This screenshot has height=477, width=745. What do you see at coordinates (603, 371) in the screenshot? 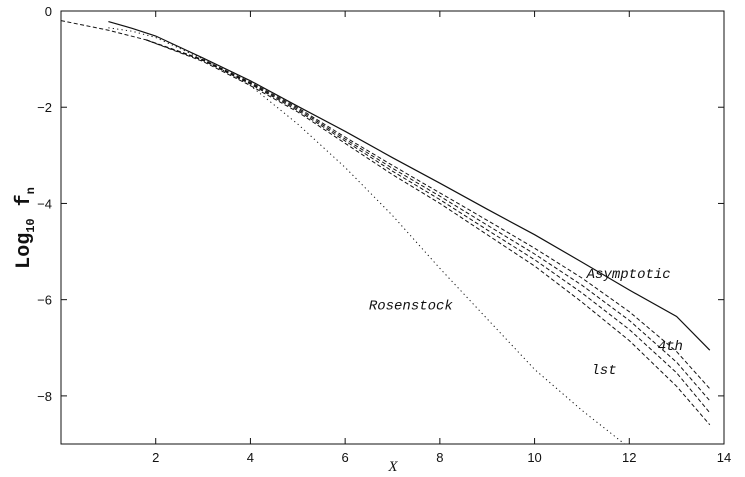
I see `annotation-1st: lst` at bounding box center [603, 371].